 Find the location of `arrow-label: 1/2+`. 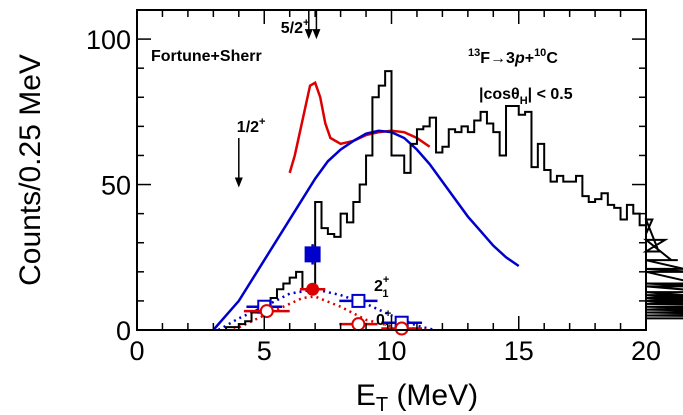

arrow-label: 1/2+ is located at coordinates (251, 126).